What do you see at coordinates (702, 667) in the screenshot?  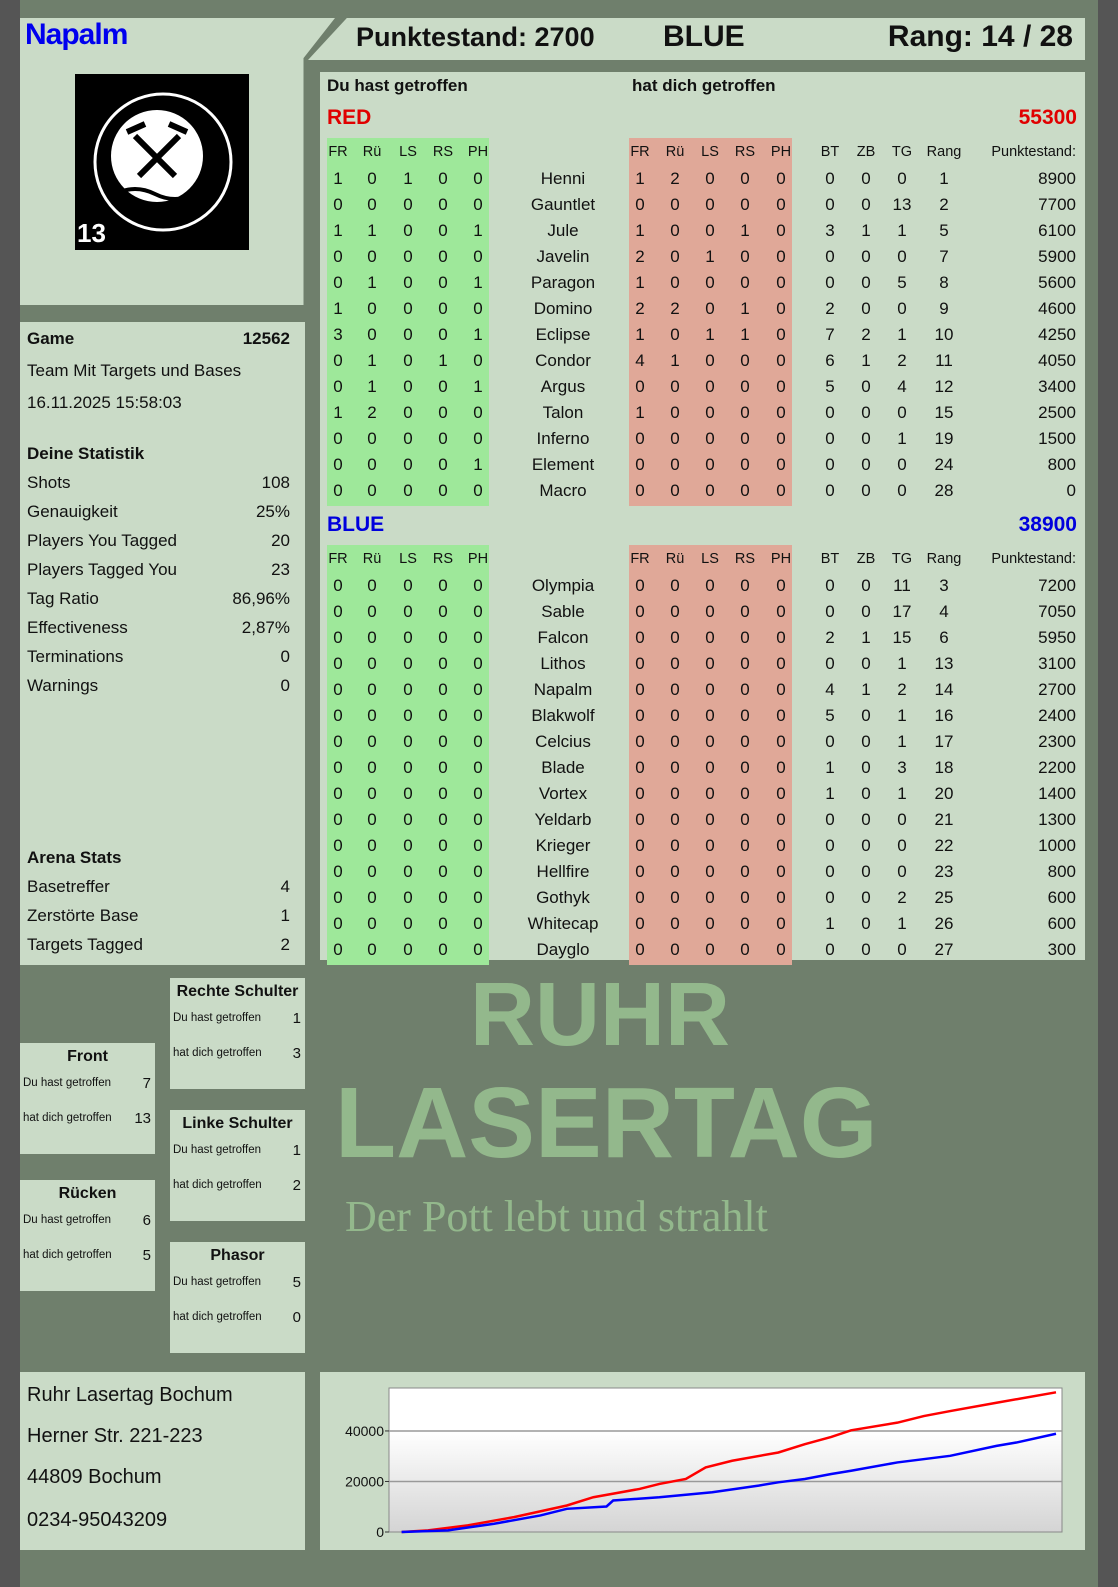 I see `table-row: 0 0 0 0 0 Lithos 0 0 0 0 0 0 0 1 13 3100` at bounding box center [702, 667].